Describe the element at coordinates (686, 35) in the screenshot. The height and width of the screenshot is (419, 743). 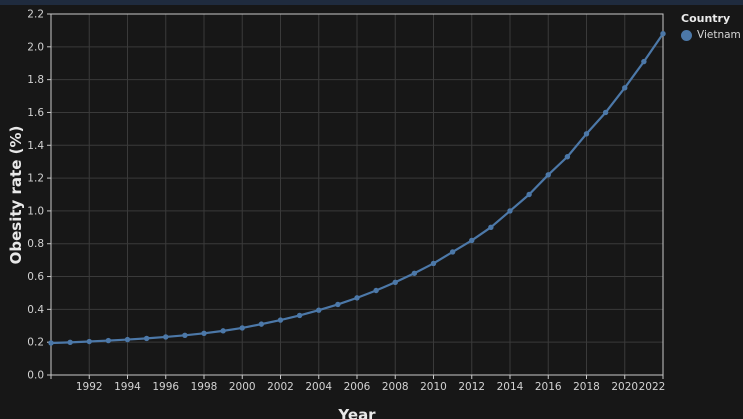
I see `legend-marker-icon` at that location.